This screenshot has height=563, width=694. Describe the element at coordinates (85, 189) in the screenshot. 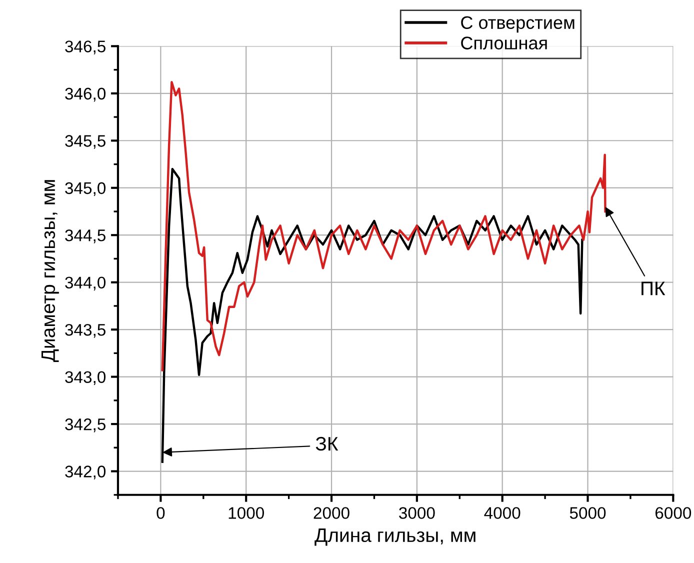

I see `y-tick-label: 345,0` at that location.